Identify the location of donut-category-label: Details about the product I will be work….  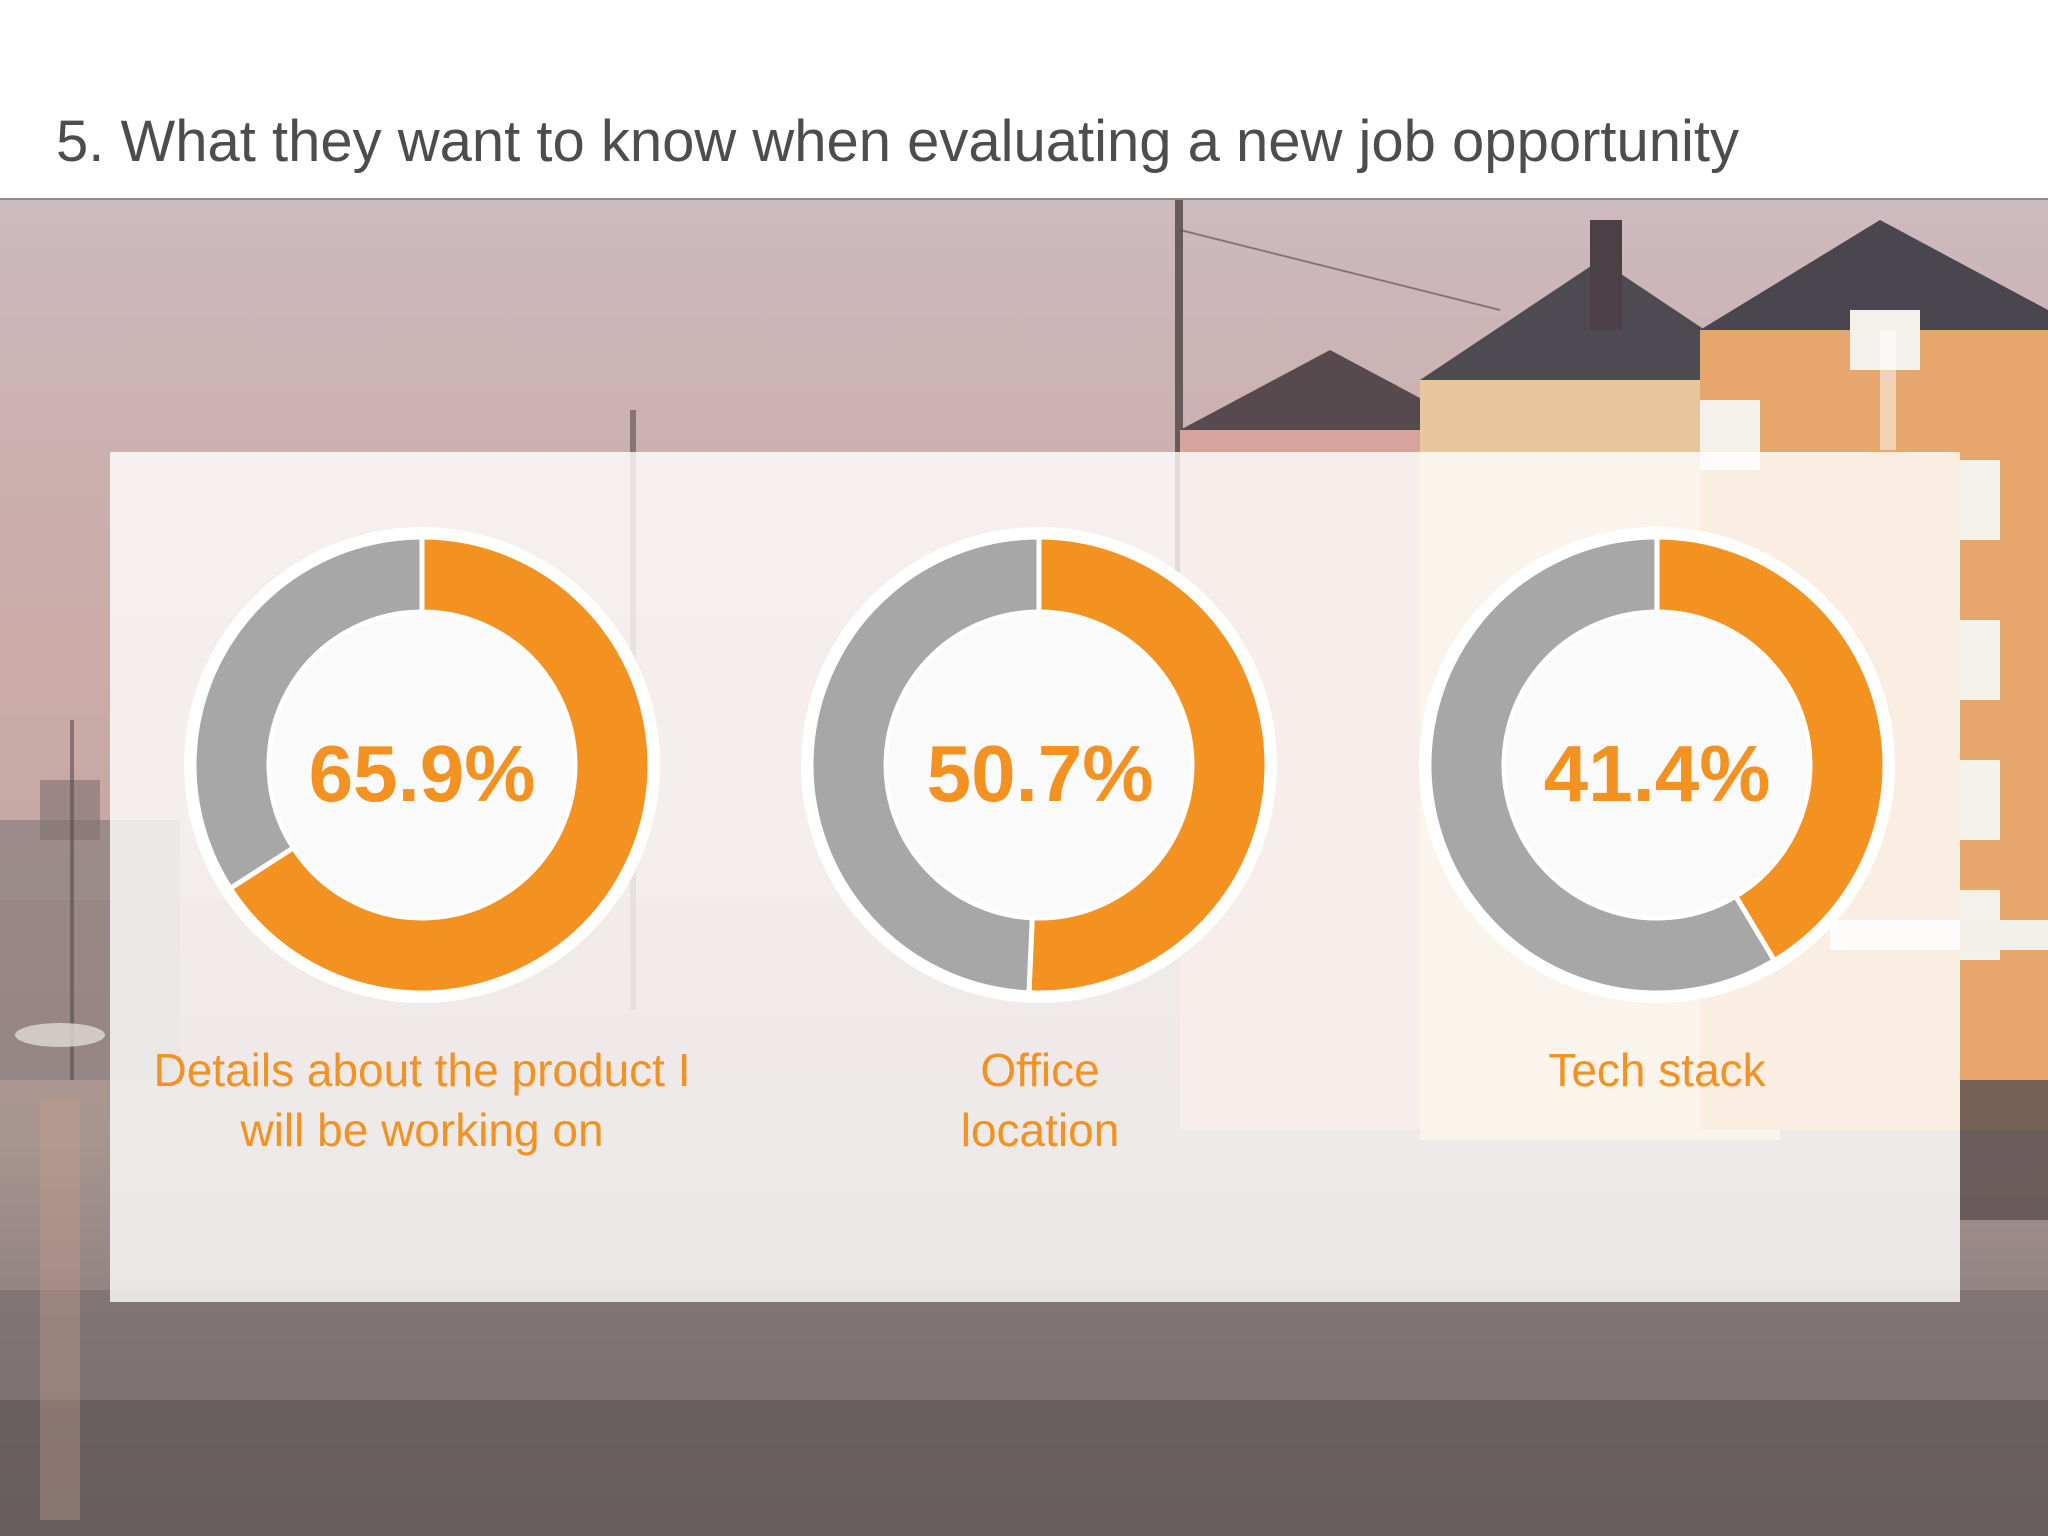
(422, 1100).